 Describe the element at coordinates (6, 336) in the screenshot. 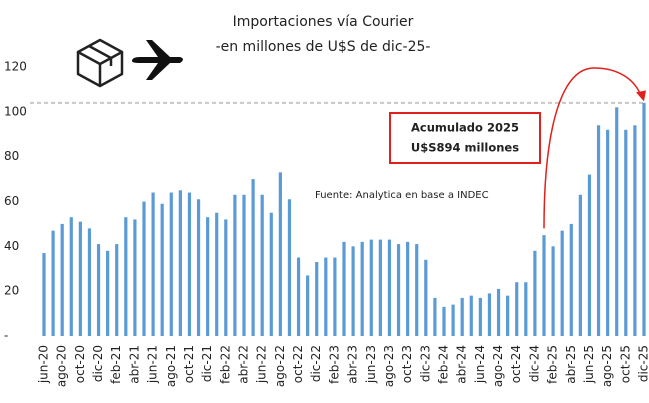

I see `y-tick-label: -` at that location.